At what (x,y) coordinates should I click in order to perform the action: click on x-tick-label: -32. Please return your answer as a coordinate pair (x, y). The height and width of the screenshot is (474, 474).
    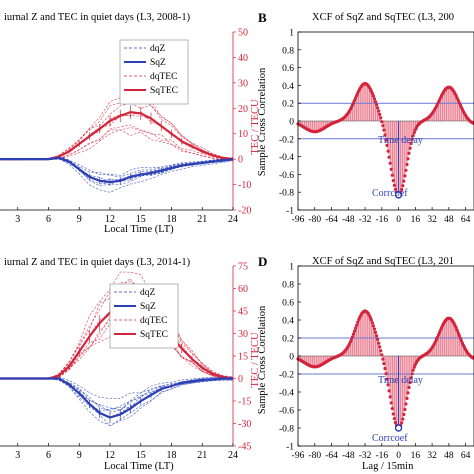
    Looking at the image, I should click on (365, 456).